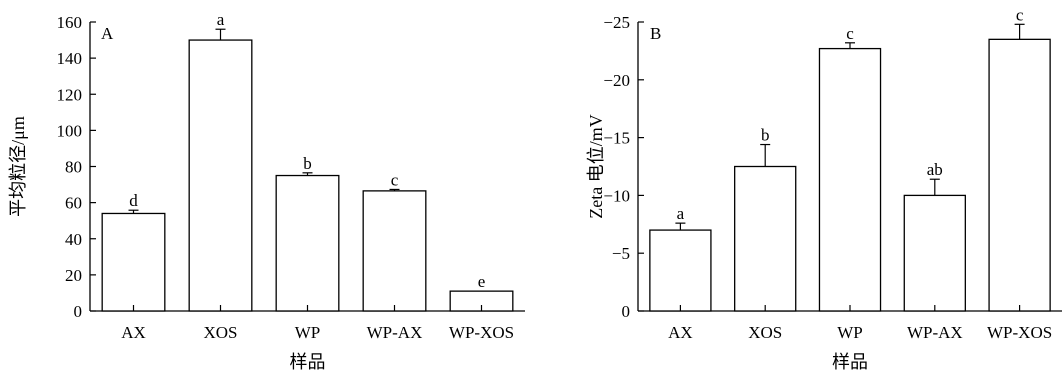 This screenshot has height=376, width=1064. What do you see at coordinates (616, 80) in the screenshot?
I see `y-tick-label: −20` at bounding box center [616, 80].